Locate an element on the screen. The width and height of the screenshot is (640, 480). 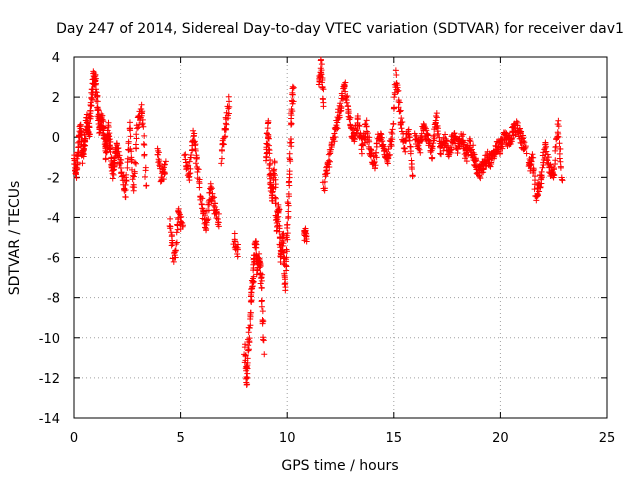
y-axis-title: SDTVAR / TECUs is located at coordinates (15, 238).